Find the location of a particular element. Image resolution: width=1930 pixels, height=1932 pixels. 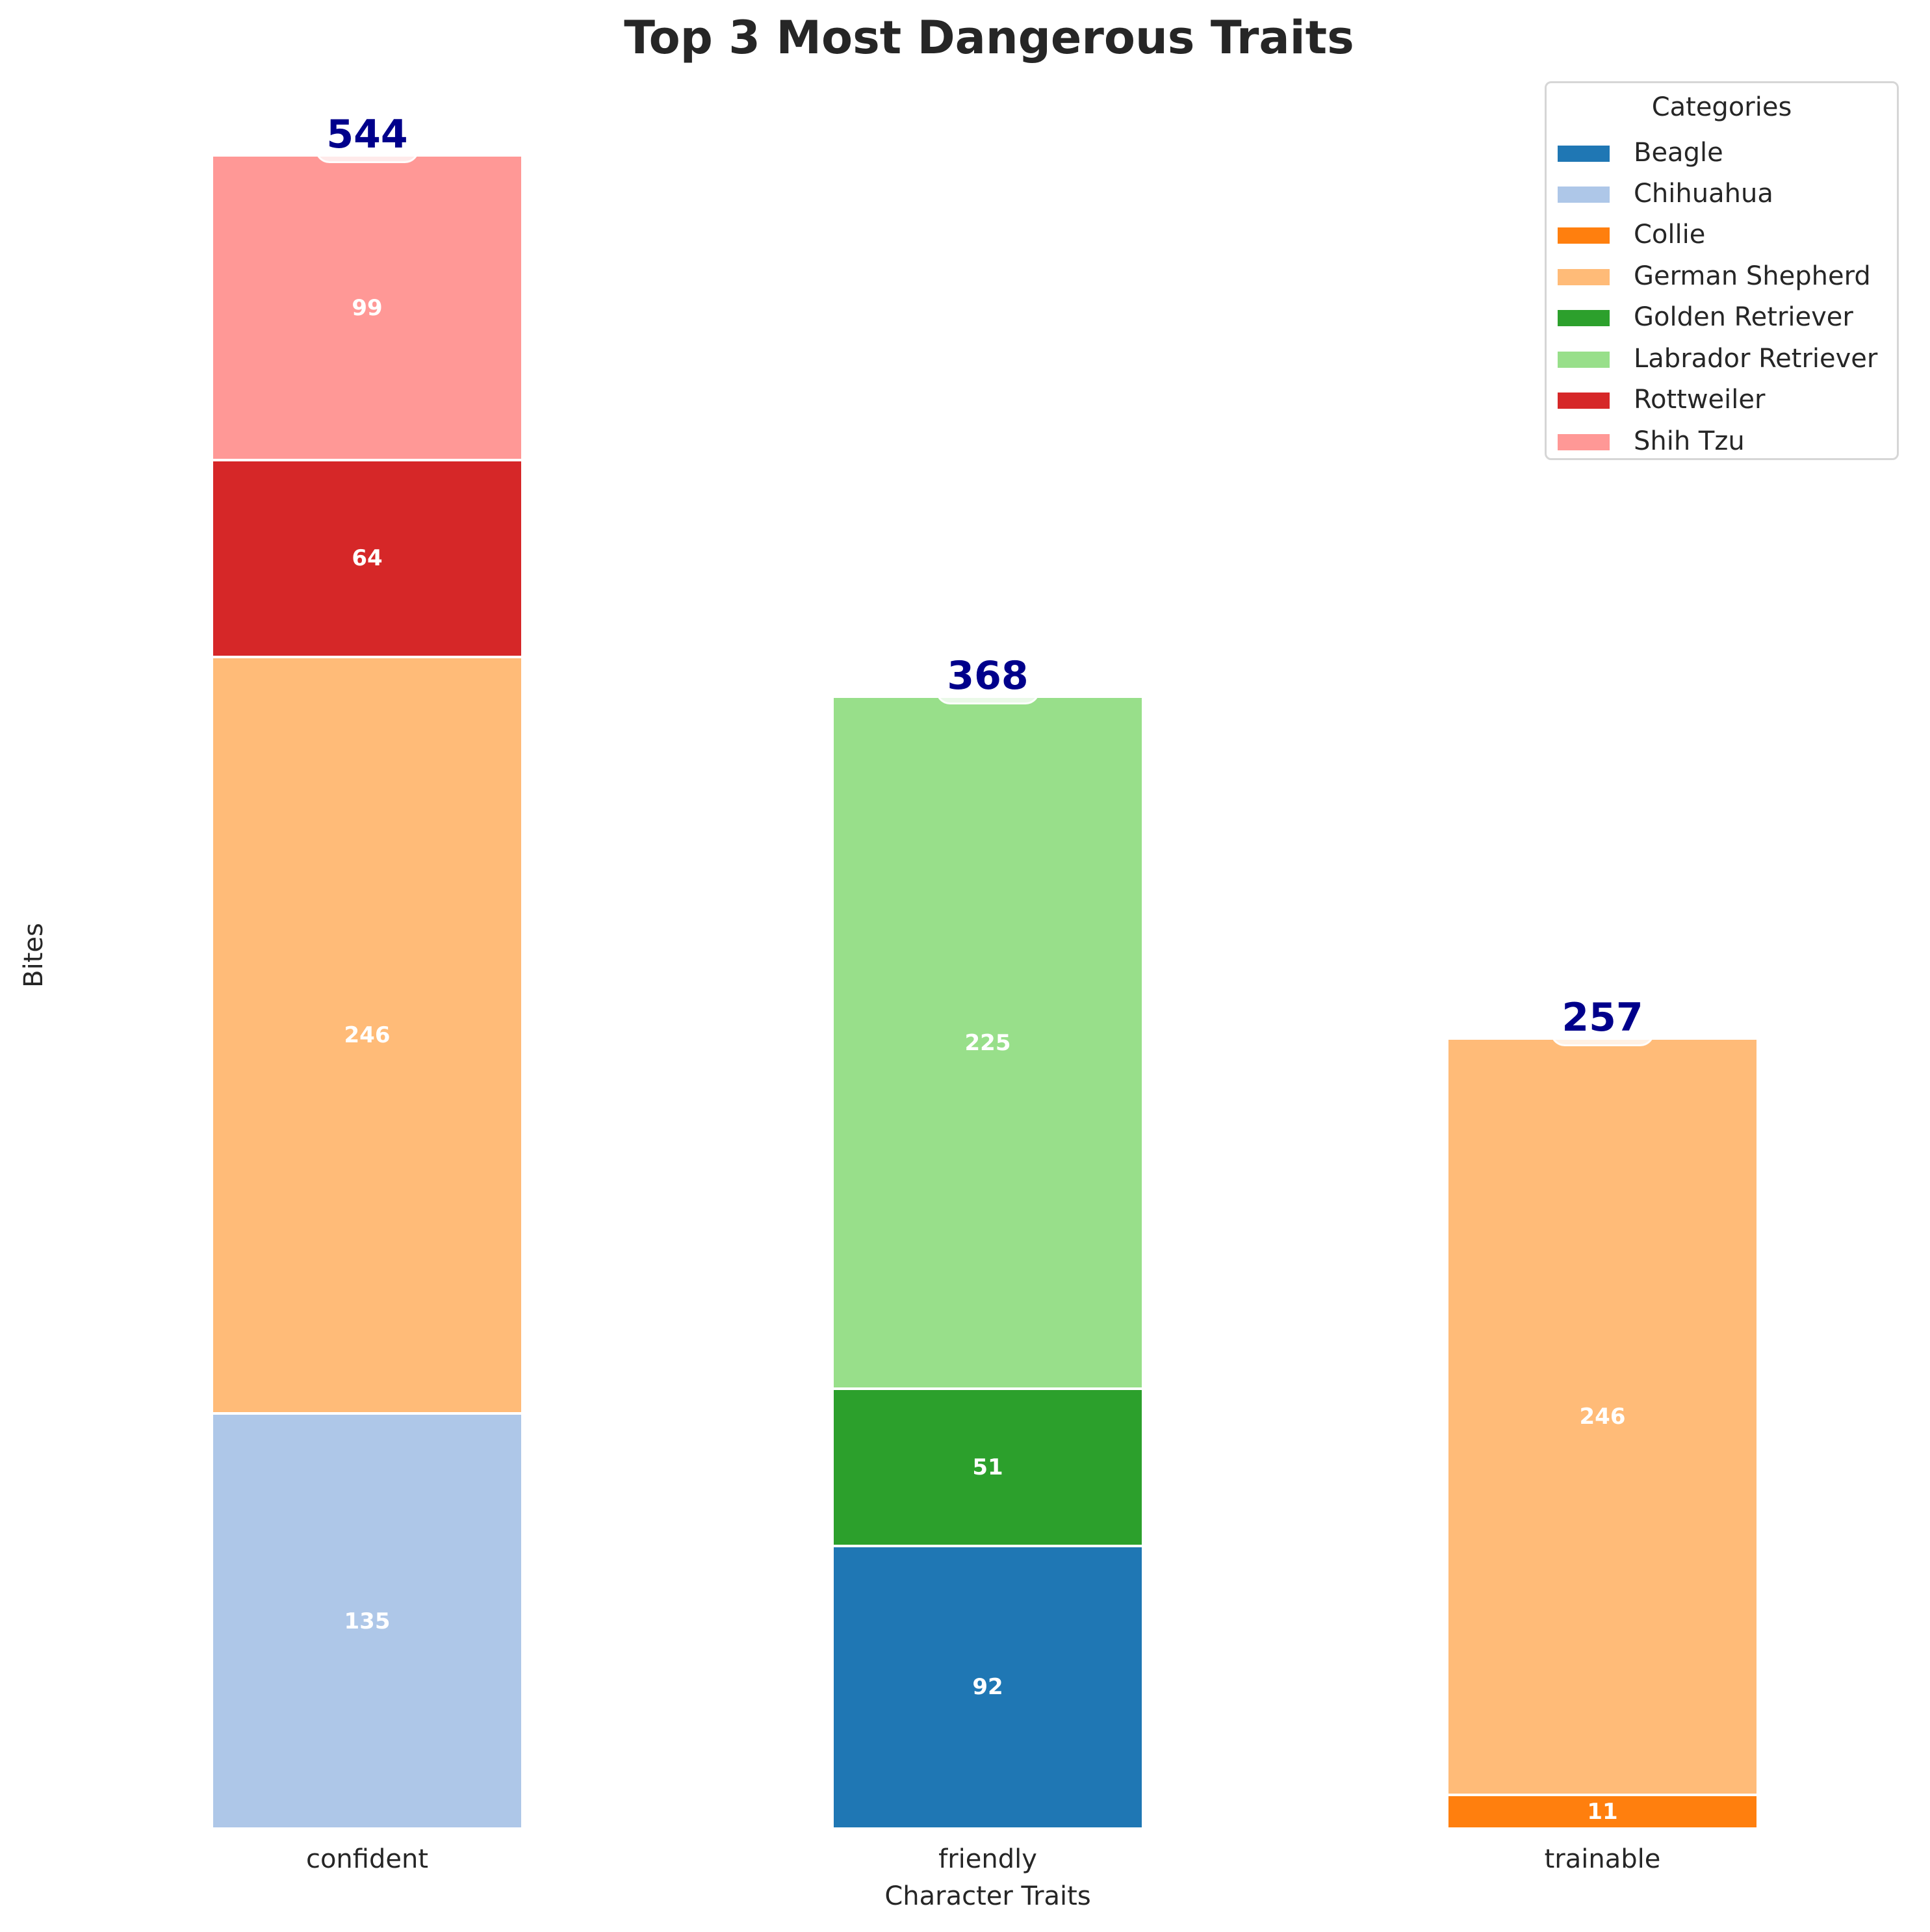

legend-label: Chihuahua is located at coordinates (1704, 194).